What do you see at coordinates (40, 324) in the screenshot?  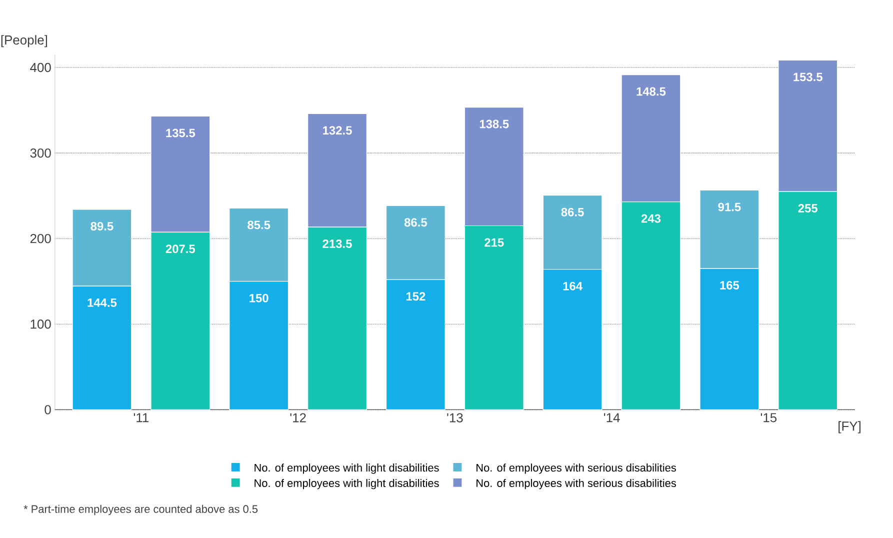 I see `y-tick-label: 100` at bounding box center [40, 324].